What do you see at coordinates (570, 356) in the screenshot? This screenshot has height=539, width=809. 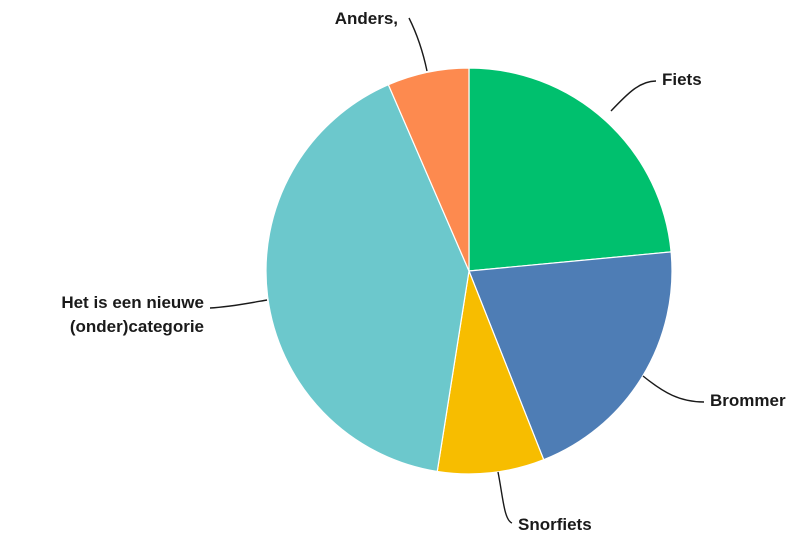 I see `pie-slice-brommer` at bounding box center [570, 356].